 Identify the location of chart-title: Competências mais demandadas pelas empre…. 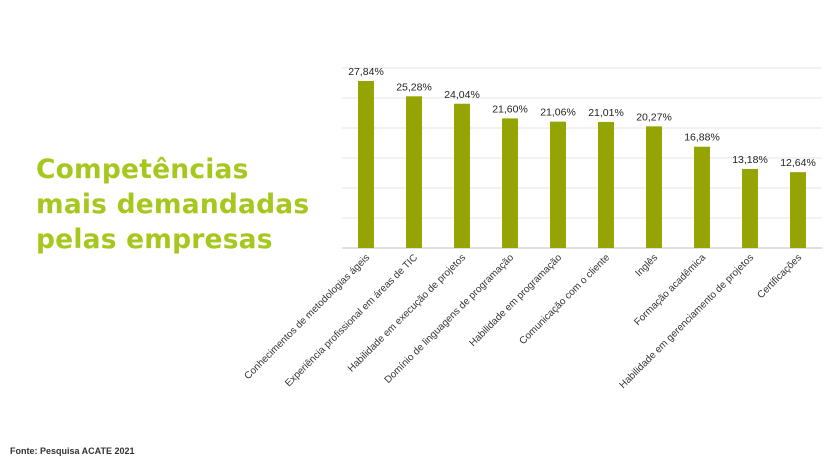
(186, 204).